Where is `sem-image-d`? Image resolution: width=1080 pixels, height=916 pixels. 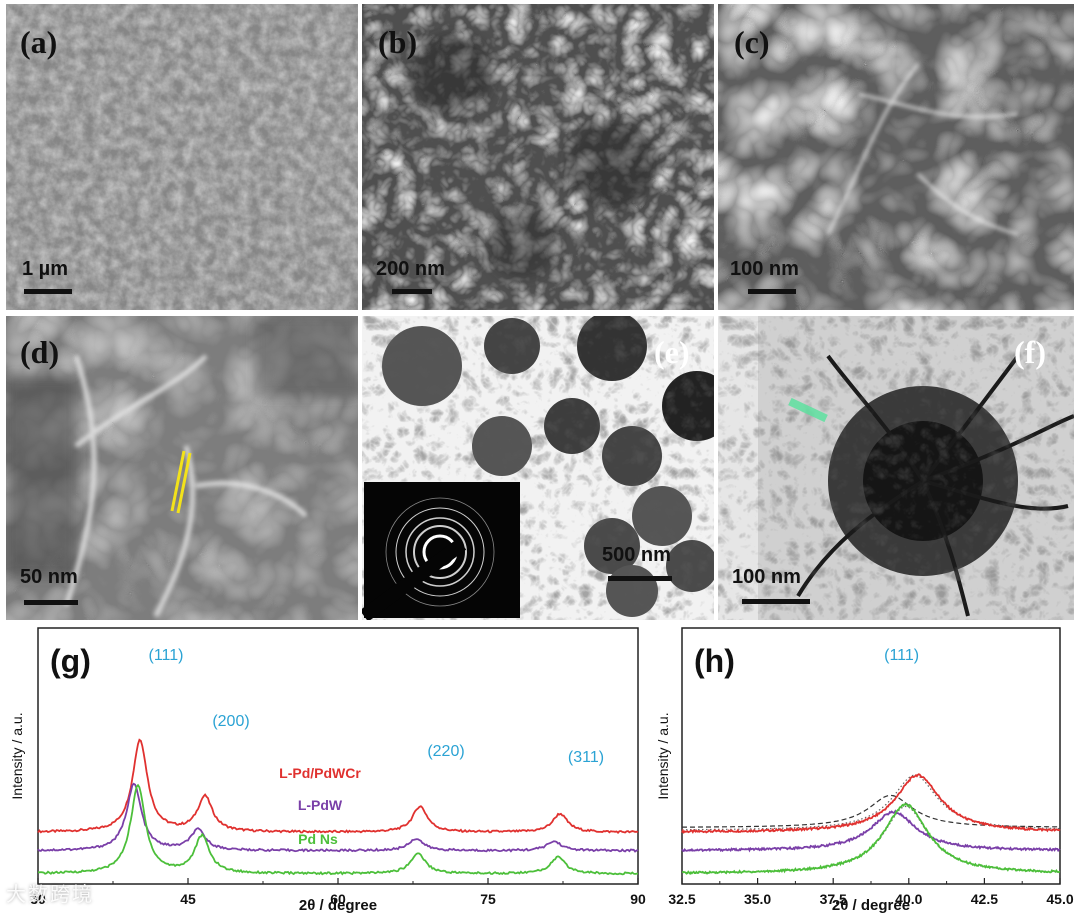 sem-image-d is located at coordinates (182, 468).